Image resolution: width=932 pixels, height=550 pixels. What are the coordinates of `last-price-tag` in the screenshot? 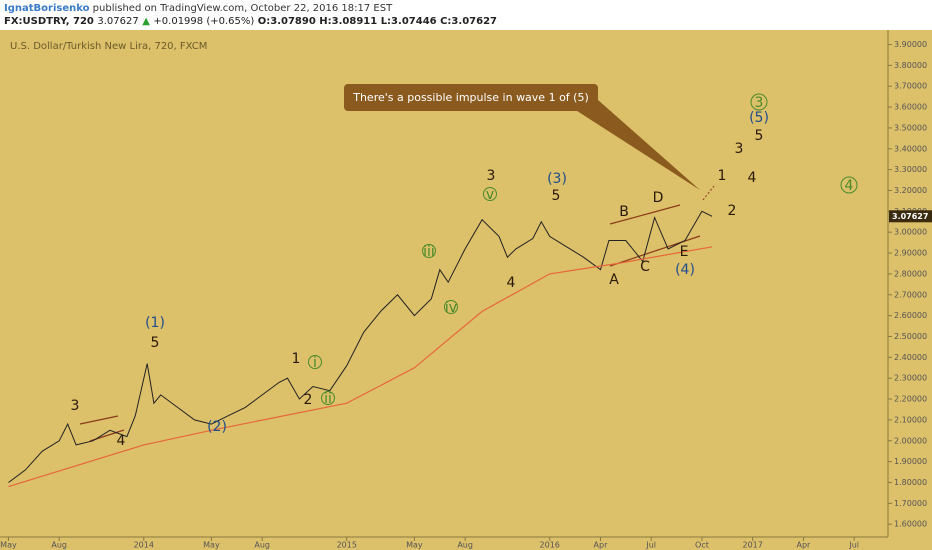 It's located at (910, 216).